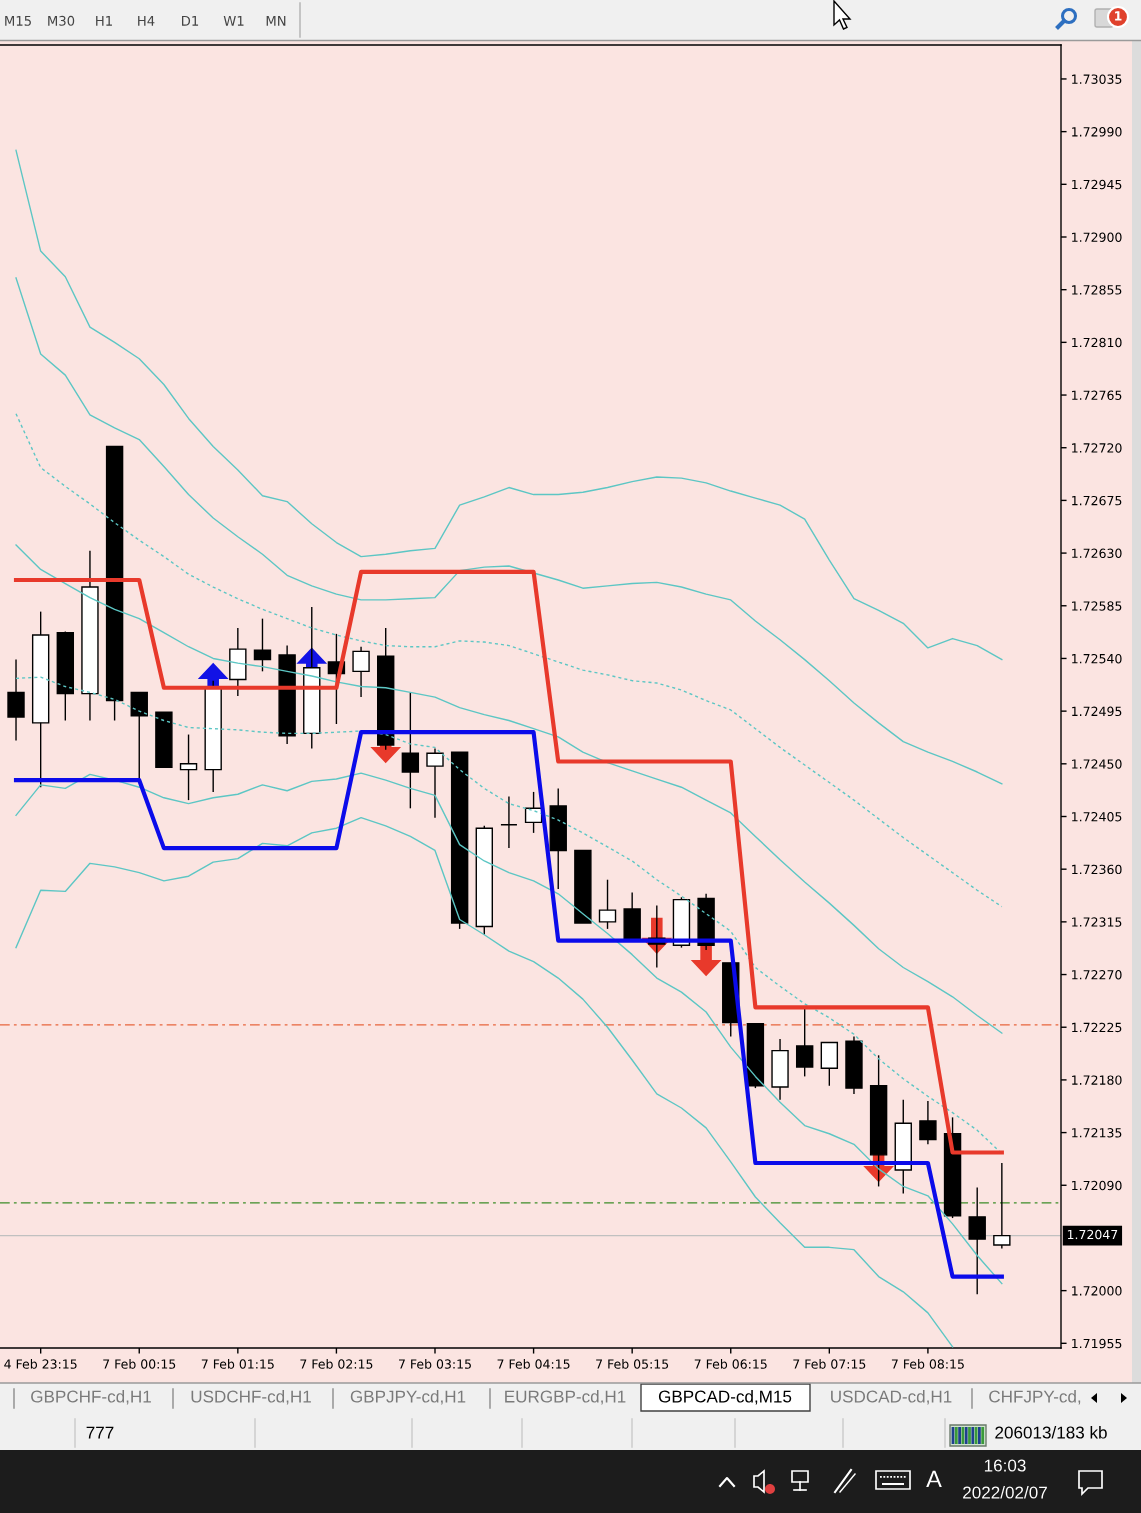  I want to click on text: GBPCHF-cd,H1, so click(91, 1397).